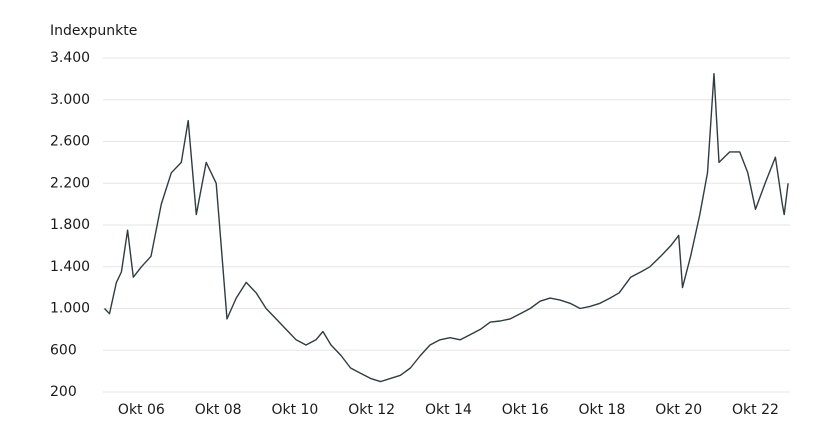 This screenshot has height=444, width=840. What do you see at coordinates (70, 267) in the screenshot?
I see `y-tick-label: 1.400` at bounding box center [70, 267].